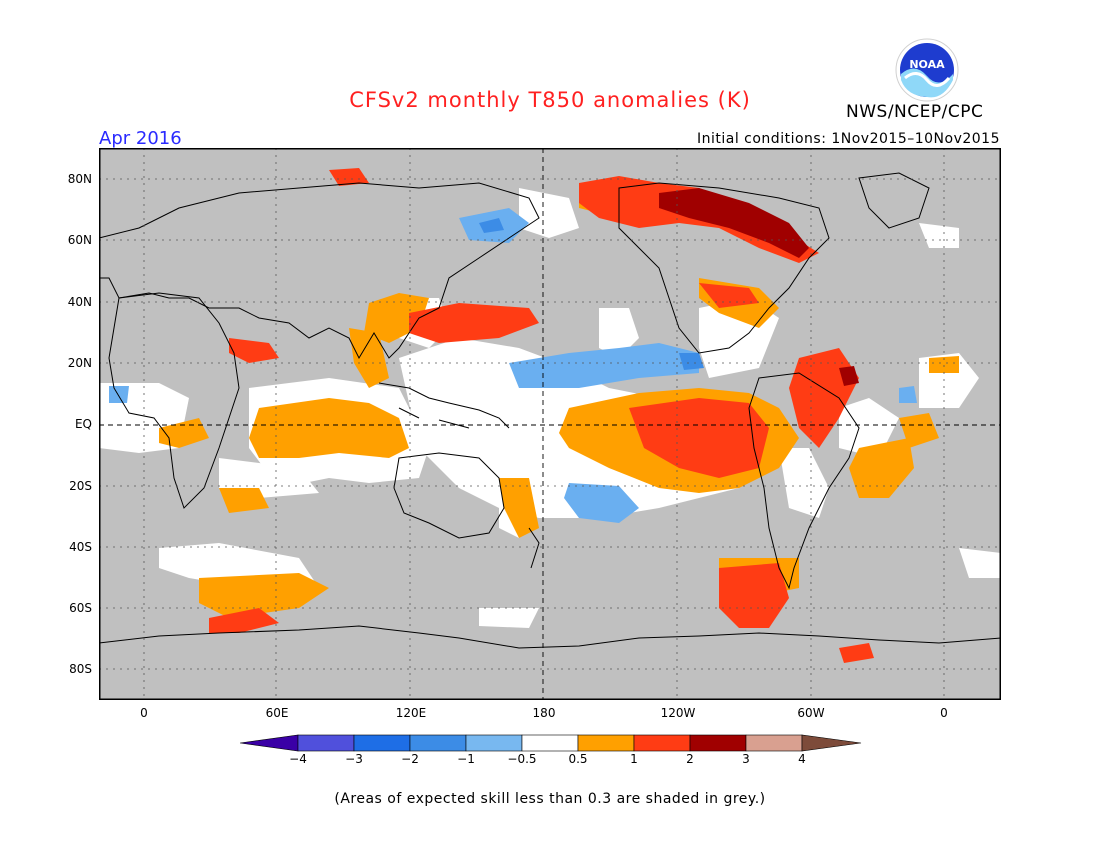 The height and width of the screenshot is (850, 1100). Describe the element at coordinates (944, 713) in the screenshot. I see `lon-label-0-east: 0` at that location.